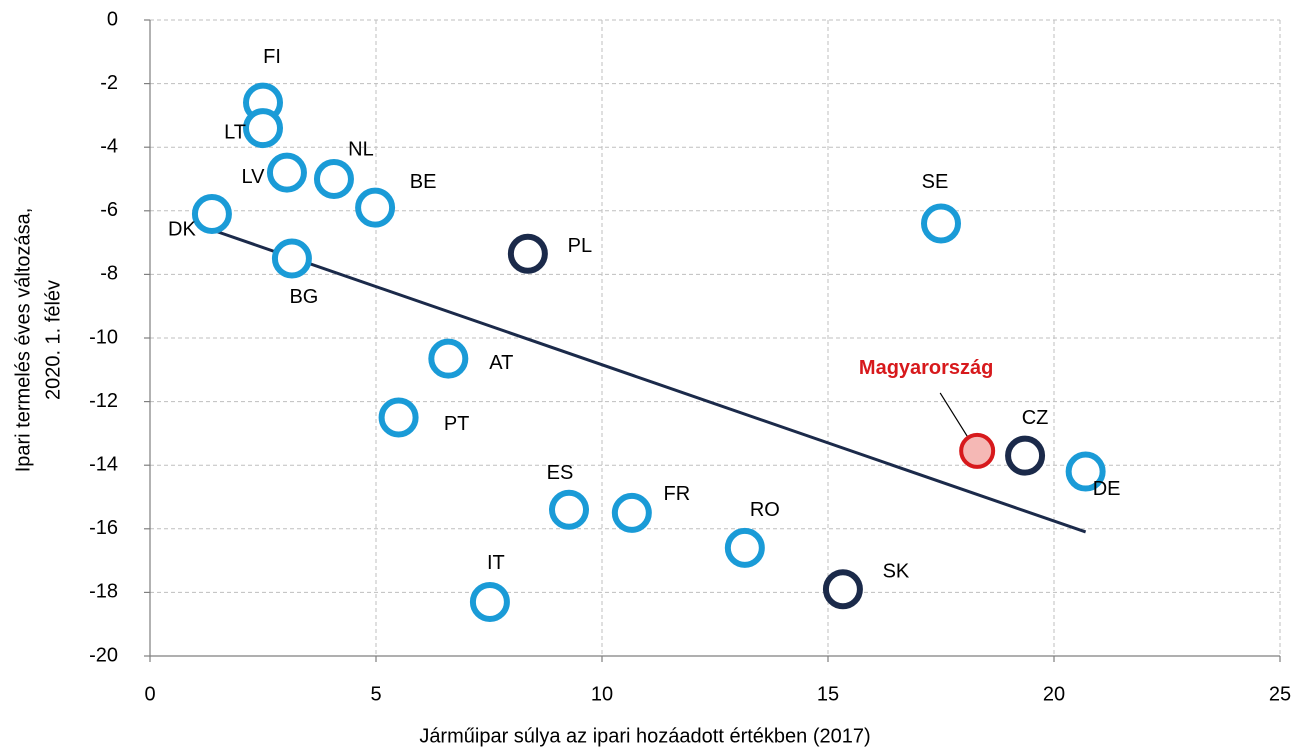 This screenshot has height=751, width=1307. Describe the element at coordinates (926, 368) in the screenshot. I see `point-label: Magyarország` at that location.